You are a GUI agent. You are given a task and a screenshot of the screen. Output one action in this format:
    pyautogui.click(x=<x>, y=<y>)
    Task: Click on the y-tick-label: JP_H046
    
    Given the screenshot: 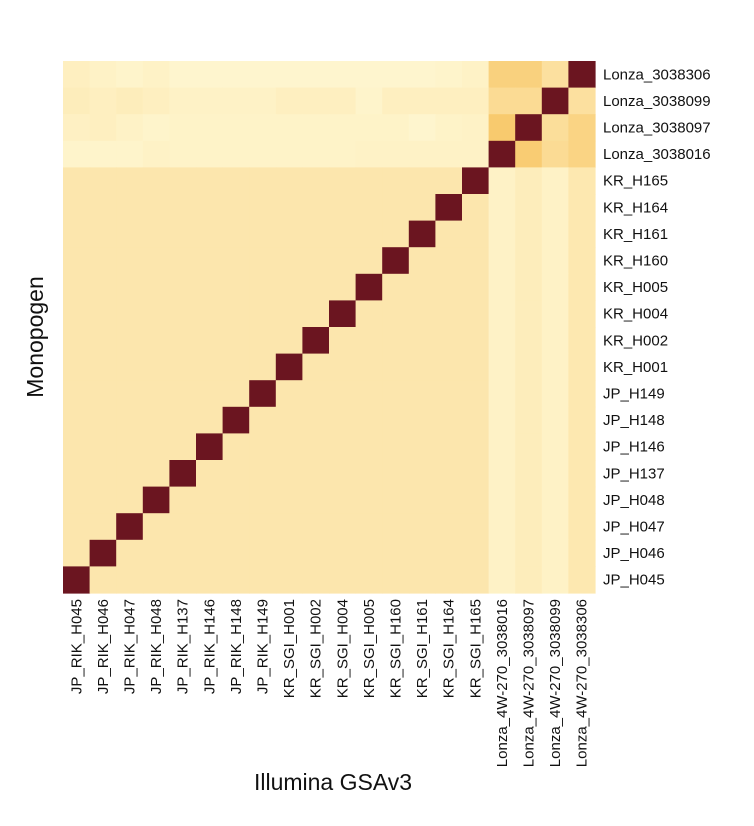 What is the action you would take?
    pyautogui.click(x=634, y=553)
    